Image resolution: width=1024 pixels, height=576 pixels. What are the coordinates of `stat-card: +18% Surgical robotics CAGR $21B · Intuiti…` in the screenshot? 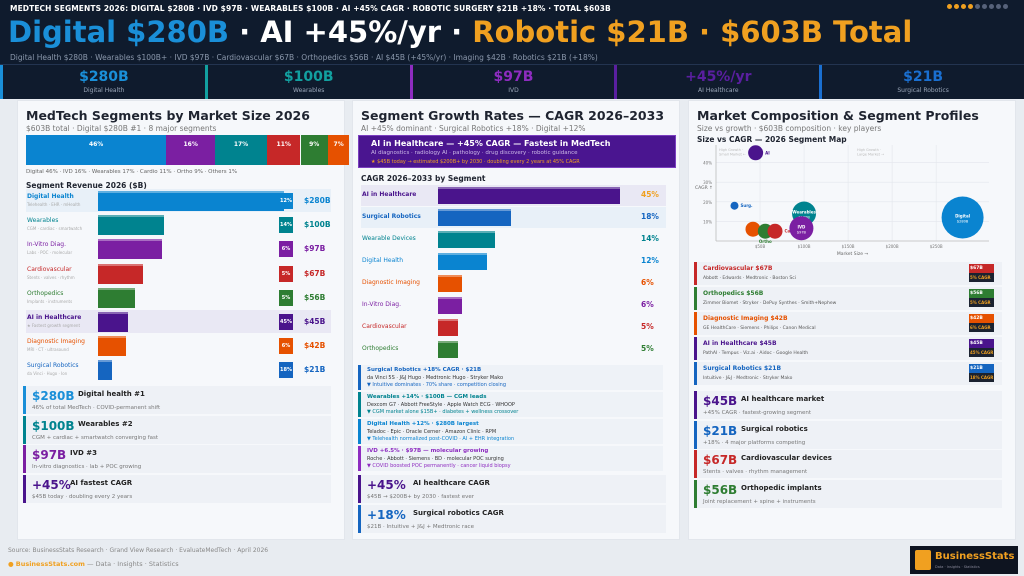 It's located at (512, 518).